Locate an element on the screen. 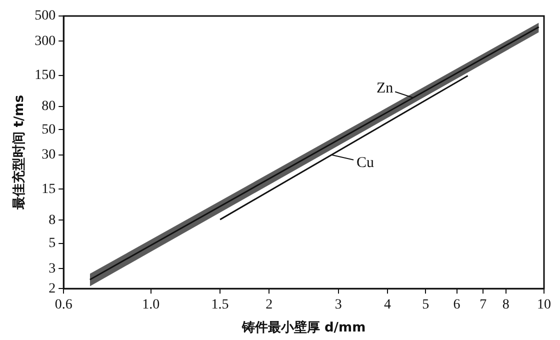 Image resolution: width=560 pixels, height=340 pixels. y-tick-label: 8 is located at coordinates (52, 220).